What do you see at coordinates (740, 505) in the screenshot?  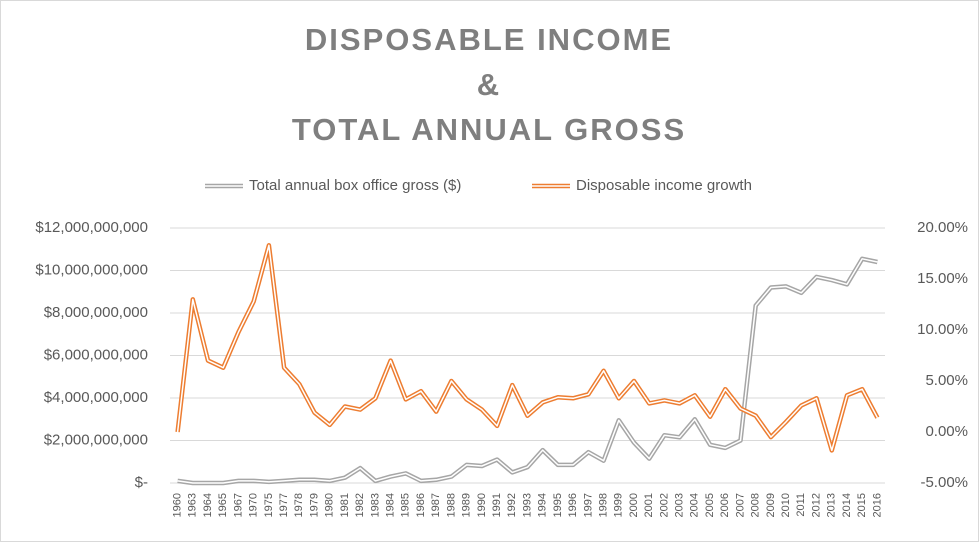 I see `x-tick-label: 2007` at bounding box center [740, 505].